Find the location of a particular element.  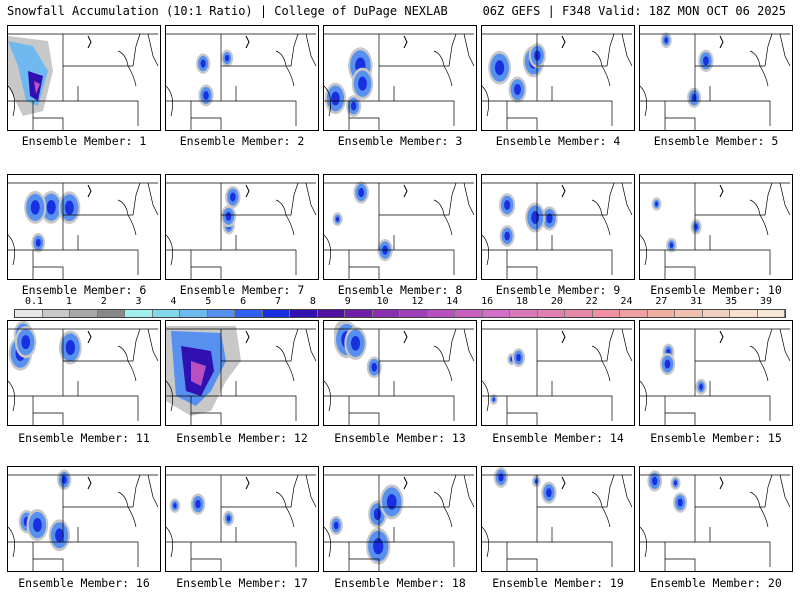

colorbar-tick-label: 24 is located at coordinates (626, 301).